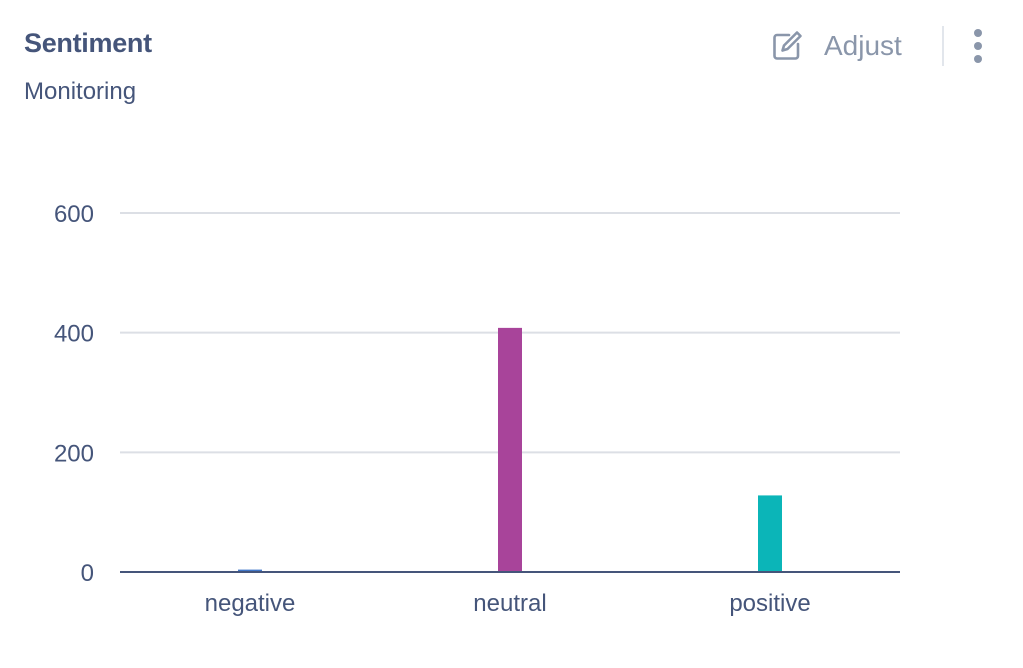 This screenshot has width=1023, height=668. I want to click on adjust-button: Adjust, so click(836, 46).